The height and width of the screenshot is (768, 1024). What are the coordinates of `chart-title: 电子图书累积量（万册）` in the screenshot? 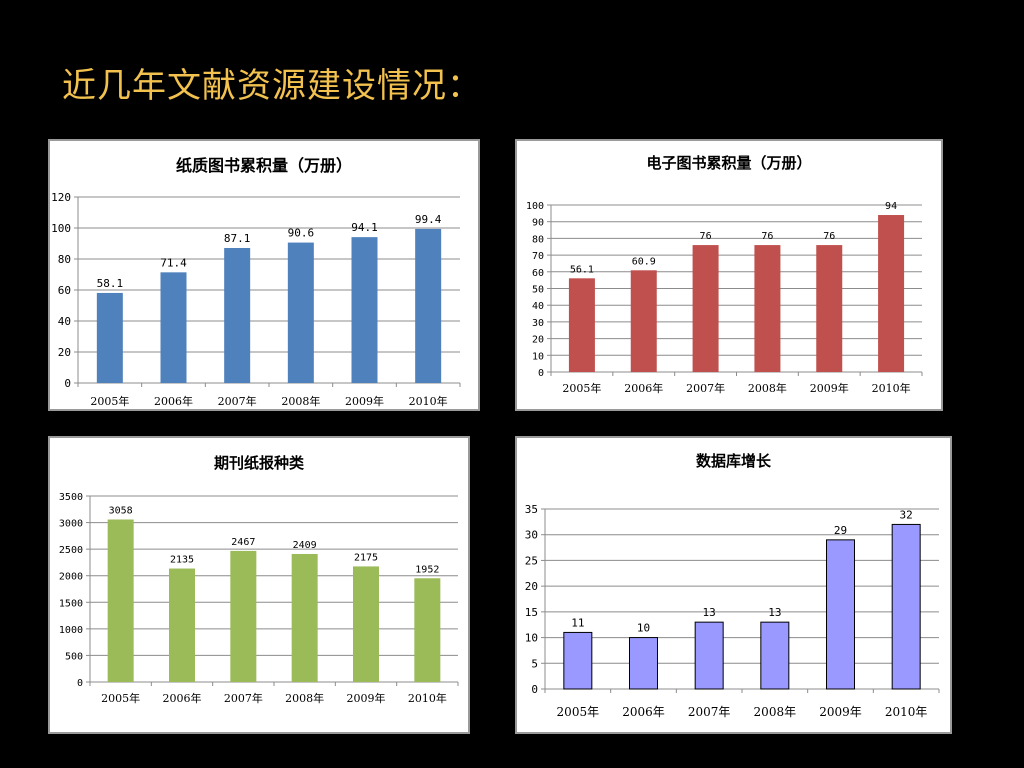 It's located at (728, 163).